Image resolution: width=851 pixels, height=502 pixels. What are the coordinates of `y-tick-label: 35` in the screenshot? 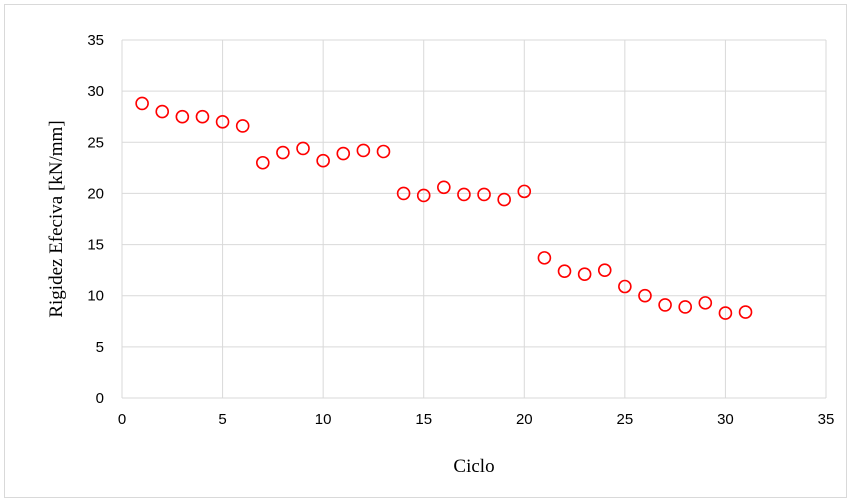 It's located at (95, 40).